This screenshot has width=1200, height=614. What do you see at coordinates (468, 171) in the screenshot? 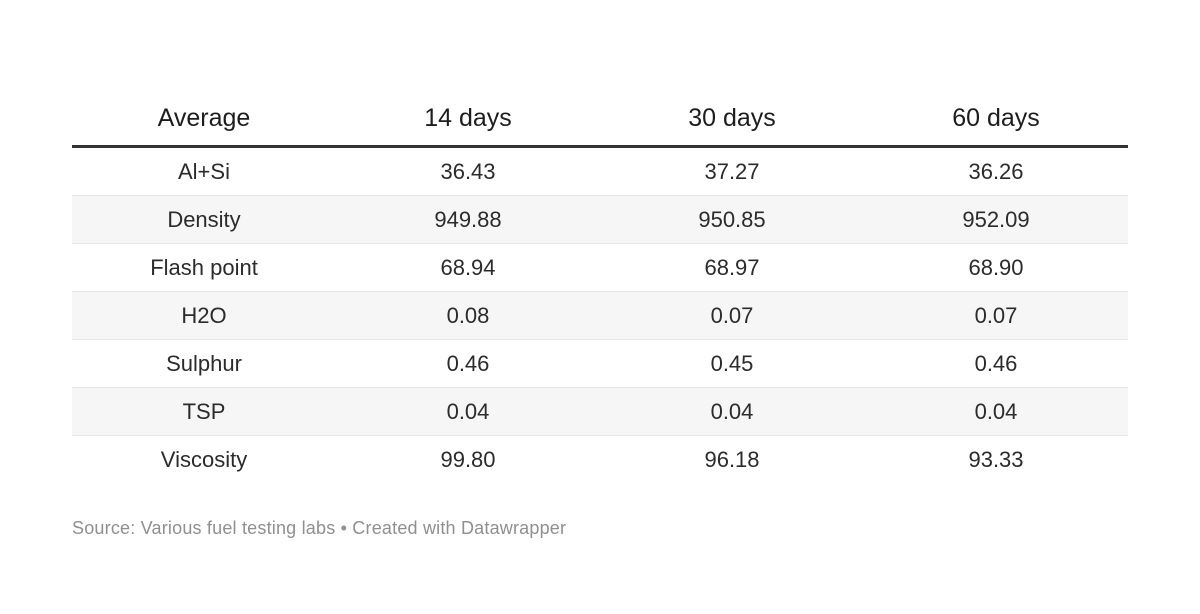
I see `table-cell: 36.43` at bounding box center [468, 171].